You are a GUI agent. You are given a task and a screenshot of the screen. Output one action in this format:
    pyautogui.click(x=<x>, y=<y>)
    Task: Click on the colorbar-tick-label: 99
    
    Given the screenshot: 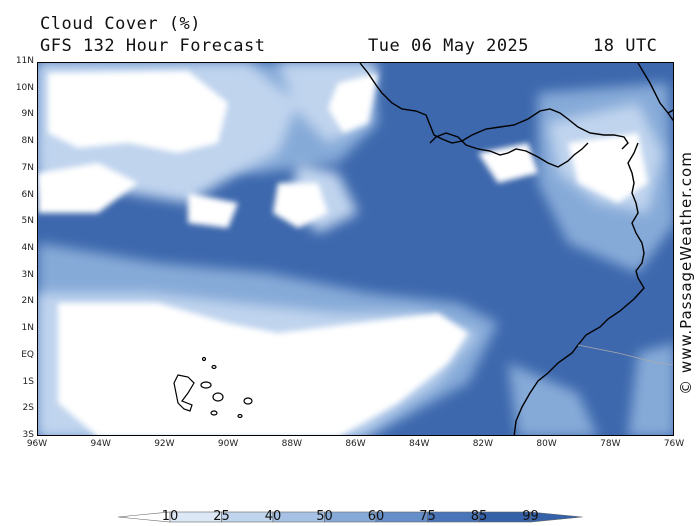 What is the action you would take?
    pyautogui.click(x=530, y=516)
    